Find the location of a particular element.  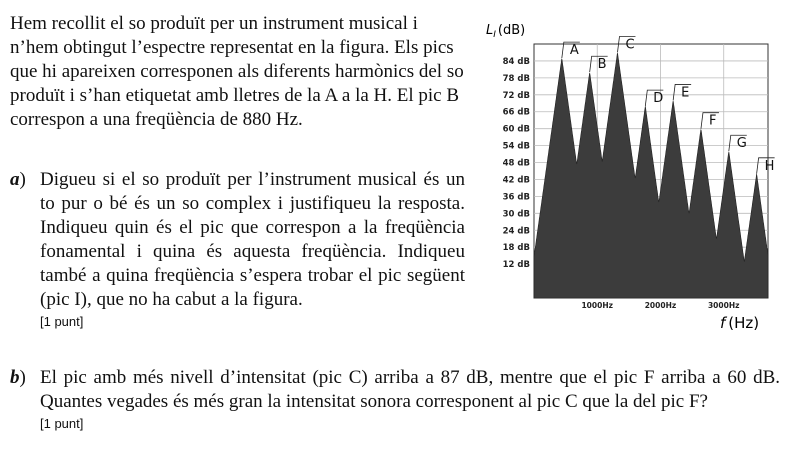

y-tick-label: 84 dB is located at coordinates (516, 62).